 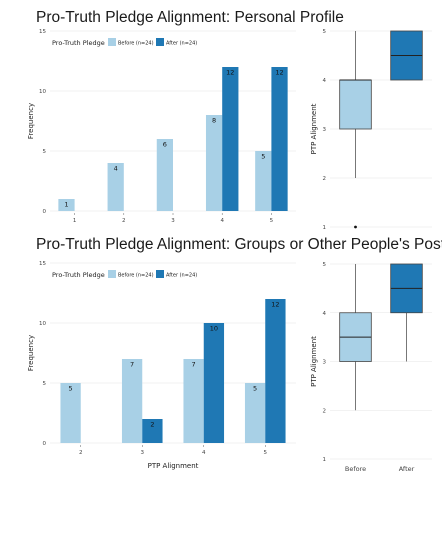 What do you see at coordinates (75, 221) in the screenshot?
I see `x-tick-label: 1` at bounding box center [75, 221].